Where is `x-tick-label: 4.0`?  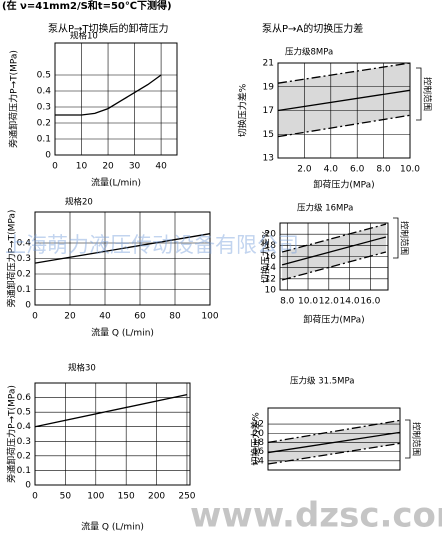 x-tick-label: 4.0 is located at coordinates (331, 170).